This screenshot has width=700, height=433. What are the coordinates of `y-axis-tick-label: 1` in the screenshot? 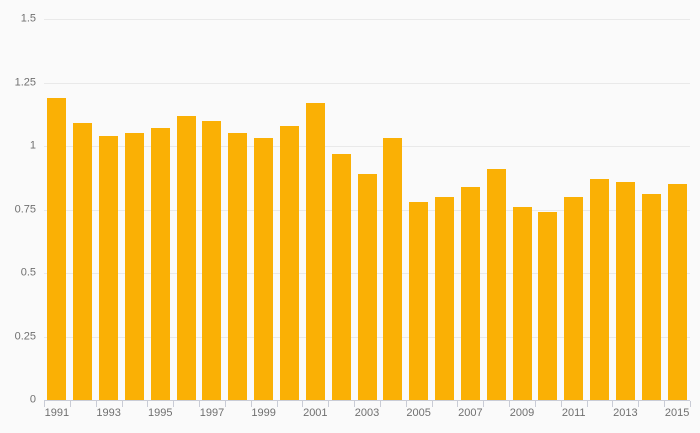 It's located at (32, 145).